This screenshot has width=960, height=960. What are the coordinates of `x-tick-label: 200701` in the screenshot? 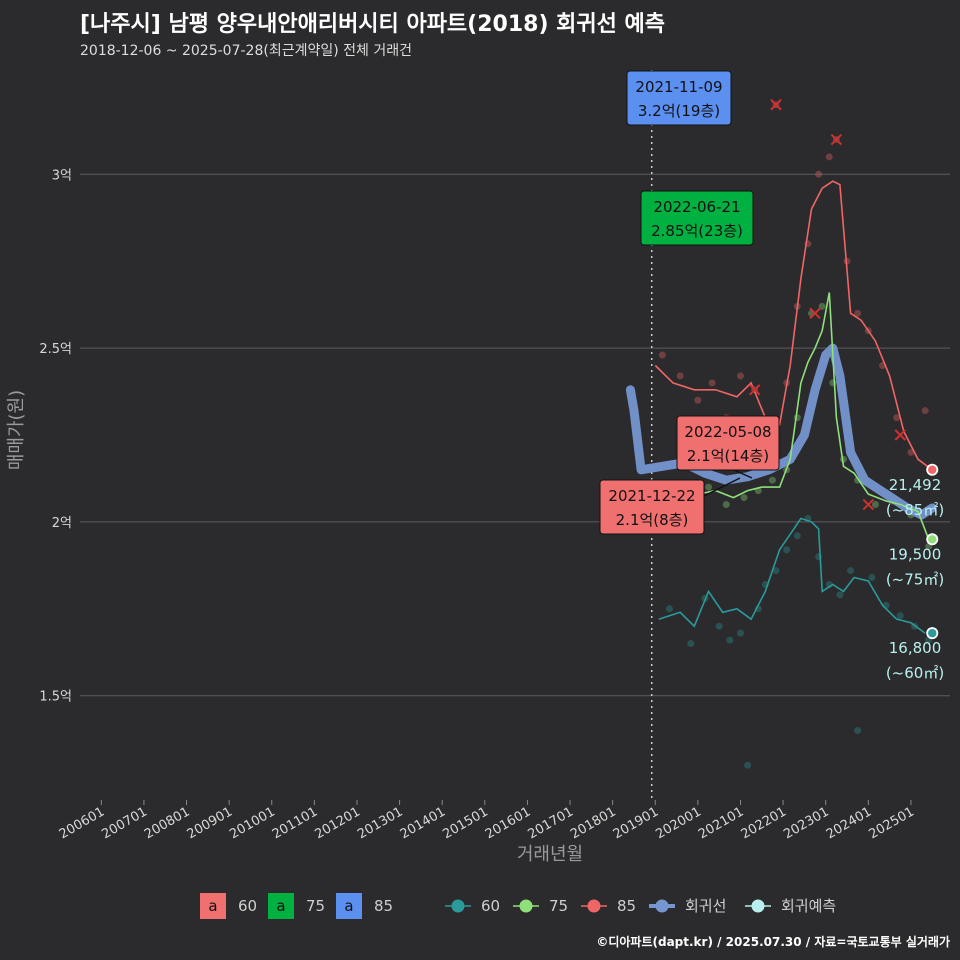 It's located at (124, 823).